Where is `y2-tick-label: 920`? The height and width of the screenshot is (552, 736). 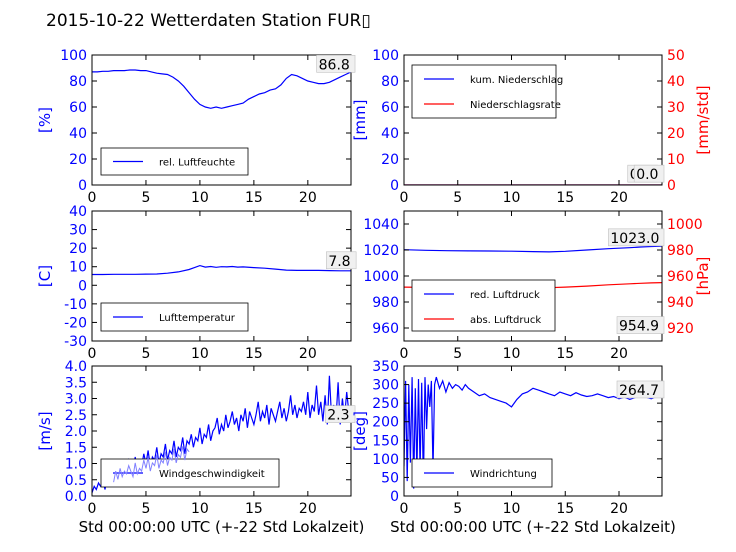
y2-tick-label: 920 is located at coordinates (680, 329).